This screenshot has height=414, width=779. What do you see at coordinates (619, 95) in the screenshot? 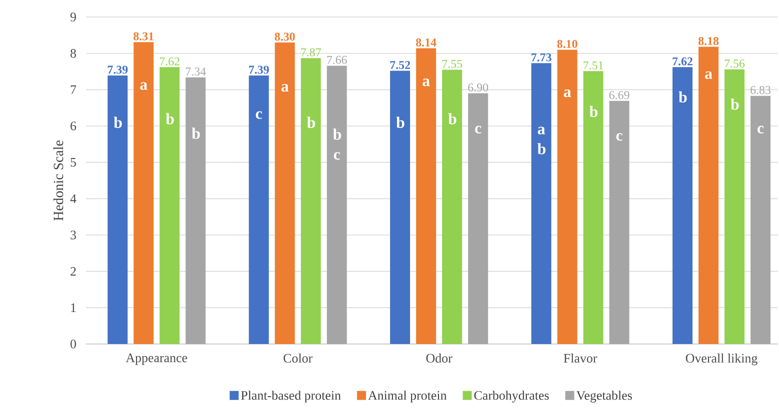
I see `data-label: 6.69` at bounding box center [619, 95].